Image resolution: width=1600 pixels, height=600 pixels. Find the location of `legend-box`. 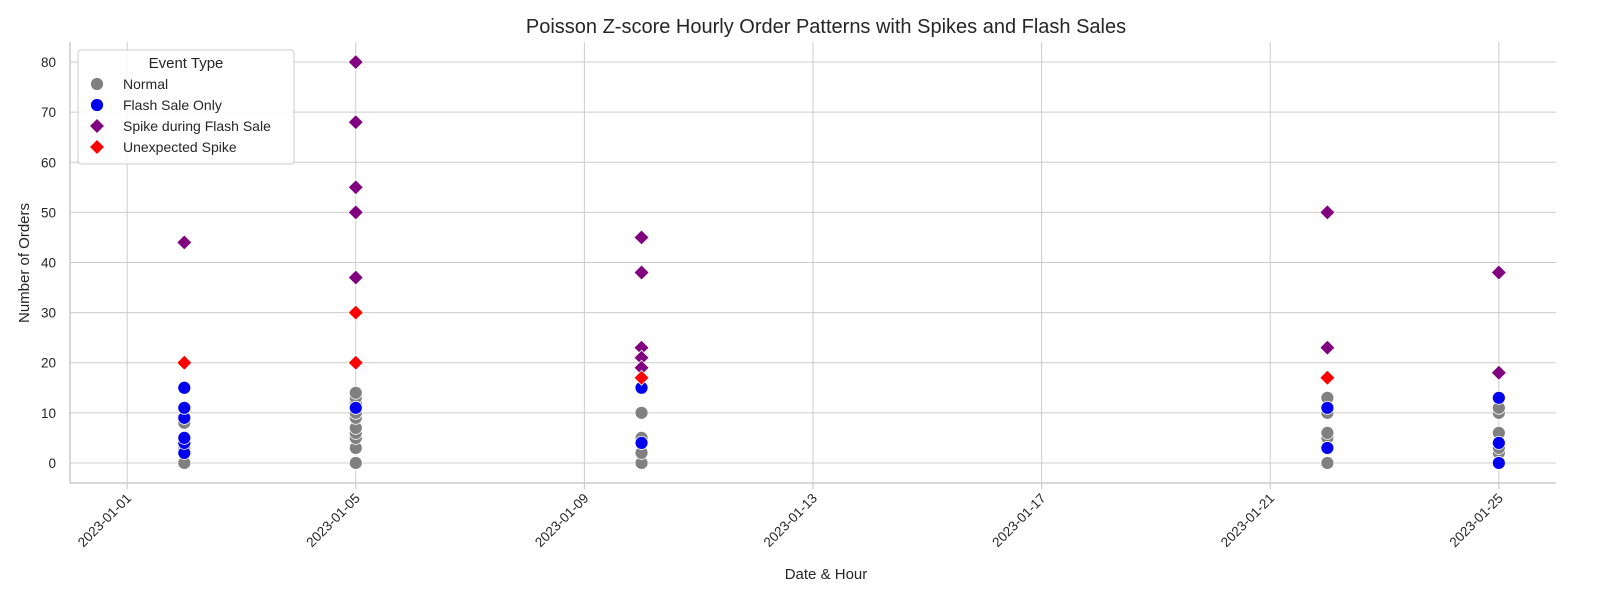

legend-box is located at coordinates (186, 107).